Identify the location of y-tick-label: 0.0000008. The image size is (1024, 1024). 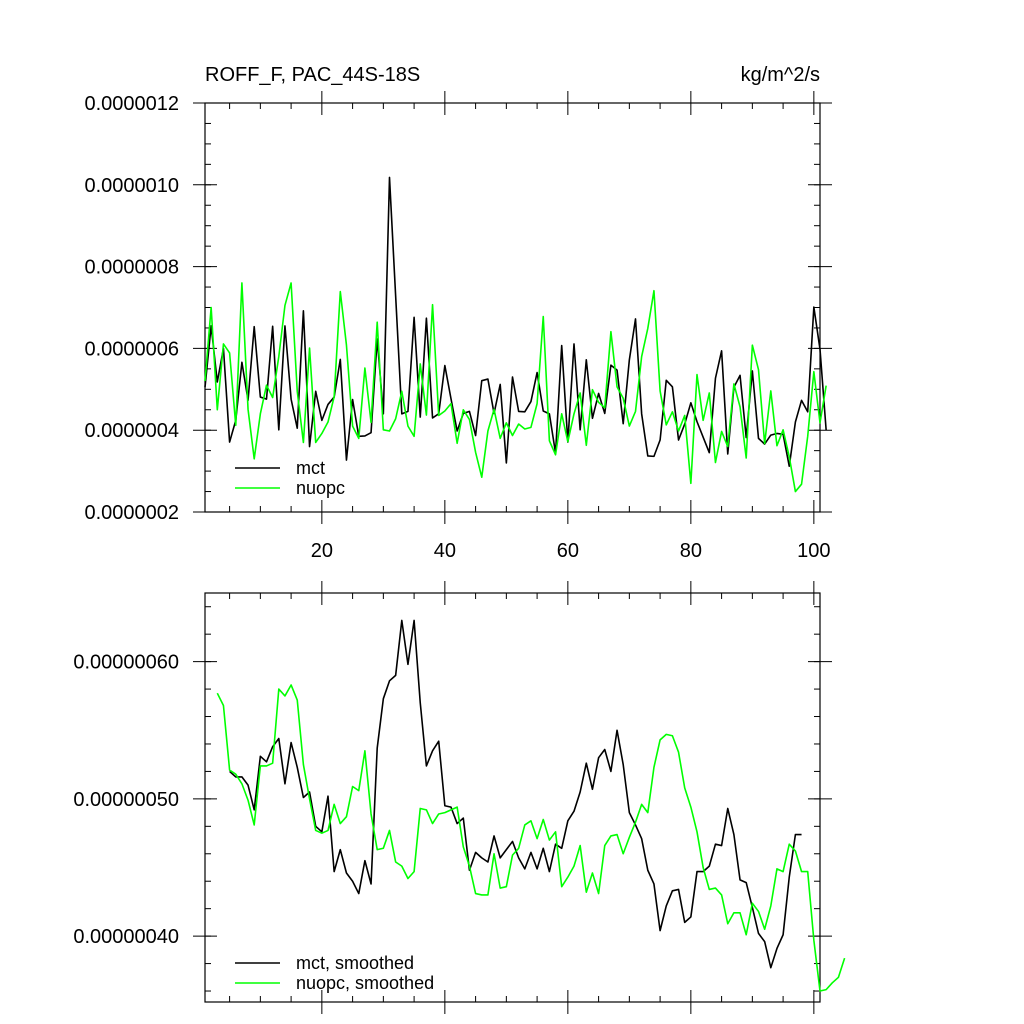
(131, 268).